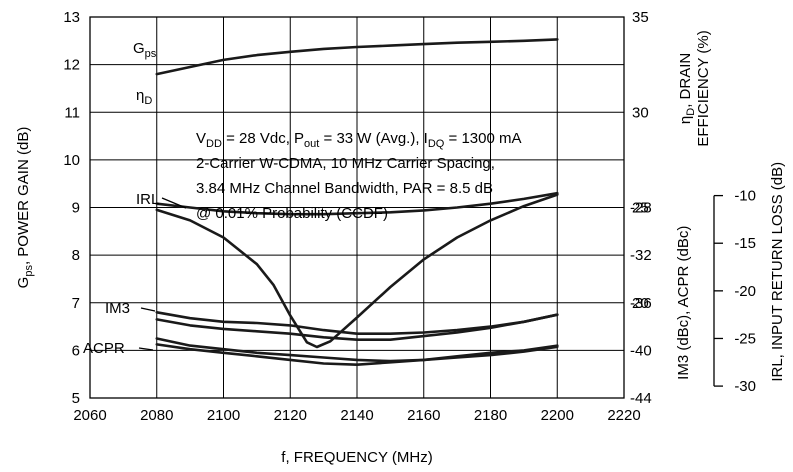 The width and height of the screenshot is (793, 472). Describe the element at coordinates (356, 415) in the screenshot. I see `x-tick-label: 2140` at that location.